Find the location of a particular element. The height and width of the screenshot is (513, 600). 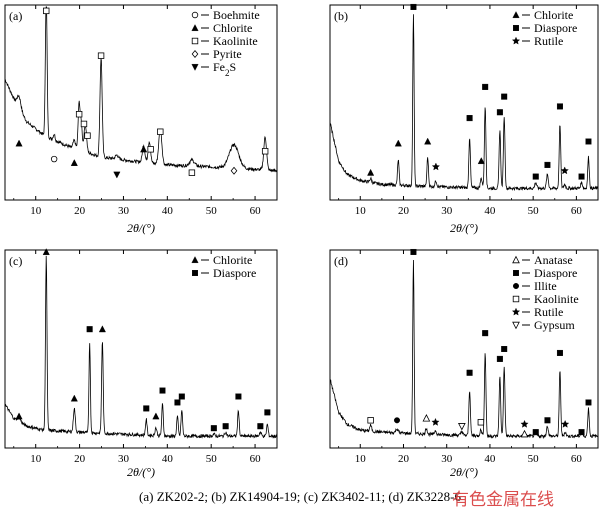

legend-label: Pyrite is located at coordinates (227, 54).